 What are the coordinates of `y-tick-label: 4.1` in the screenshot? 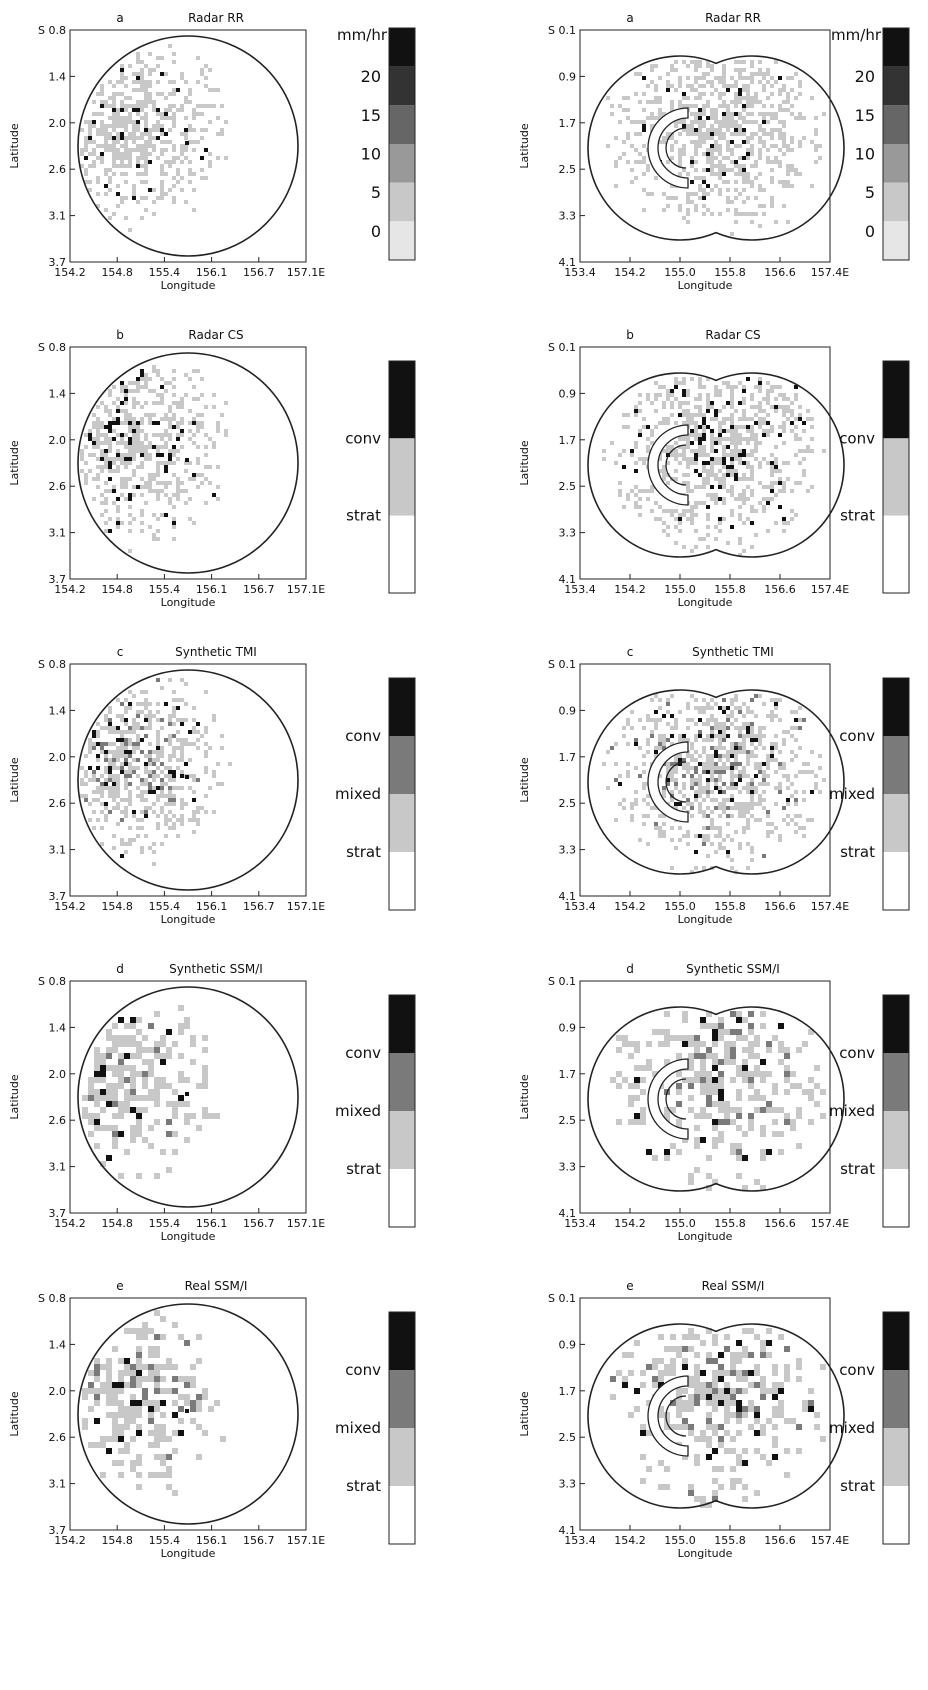 It's located at (568, 896).